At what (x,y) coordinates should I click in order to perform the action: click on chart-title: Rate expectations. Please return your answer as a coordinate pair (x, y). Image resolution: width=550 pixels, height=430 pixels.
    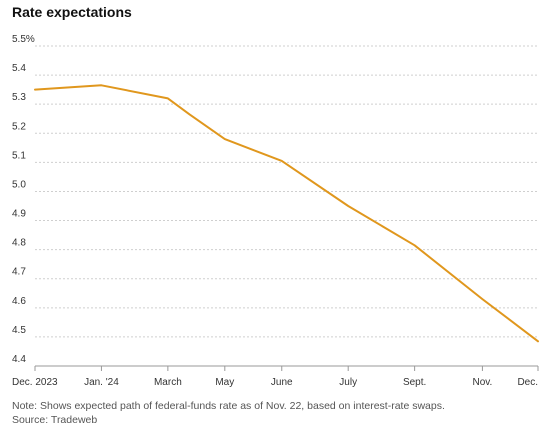
    Looking at the image, I should click on (72, 12).